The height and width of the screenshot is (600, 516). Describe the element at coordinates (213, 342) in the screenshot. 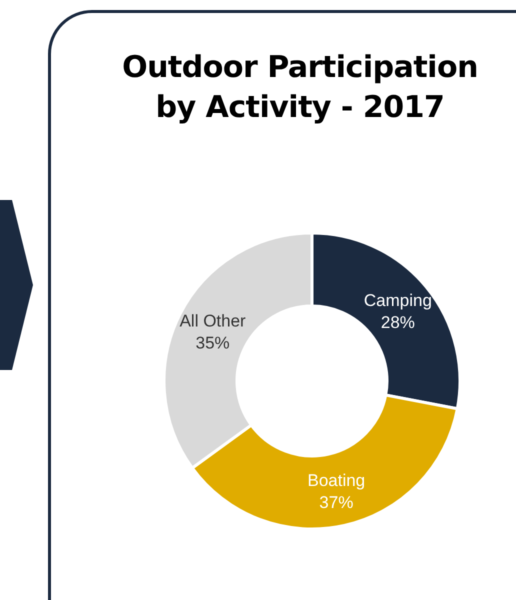

I see `data-label: 35%` at that location.